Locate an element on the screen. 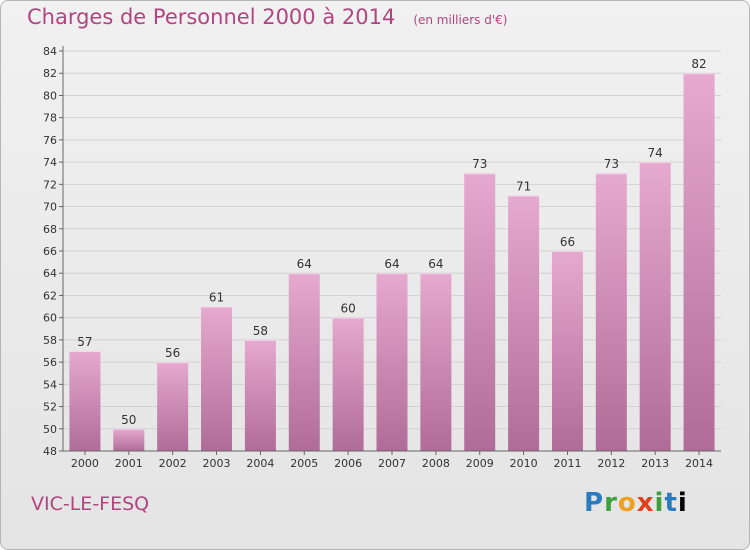 This screenshot has width=750, height=550. x-tick-label: 2013 is located at coordinates (655, 463).